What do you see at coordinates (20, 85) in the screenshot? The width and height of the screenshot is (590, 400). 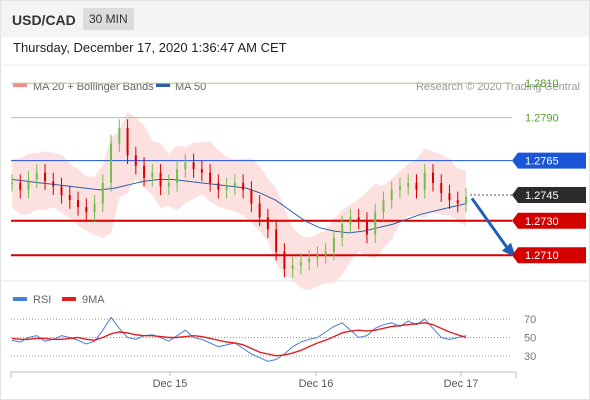 I see `ma20-legend-swatch` at bounding box center [20, 85].